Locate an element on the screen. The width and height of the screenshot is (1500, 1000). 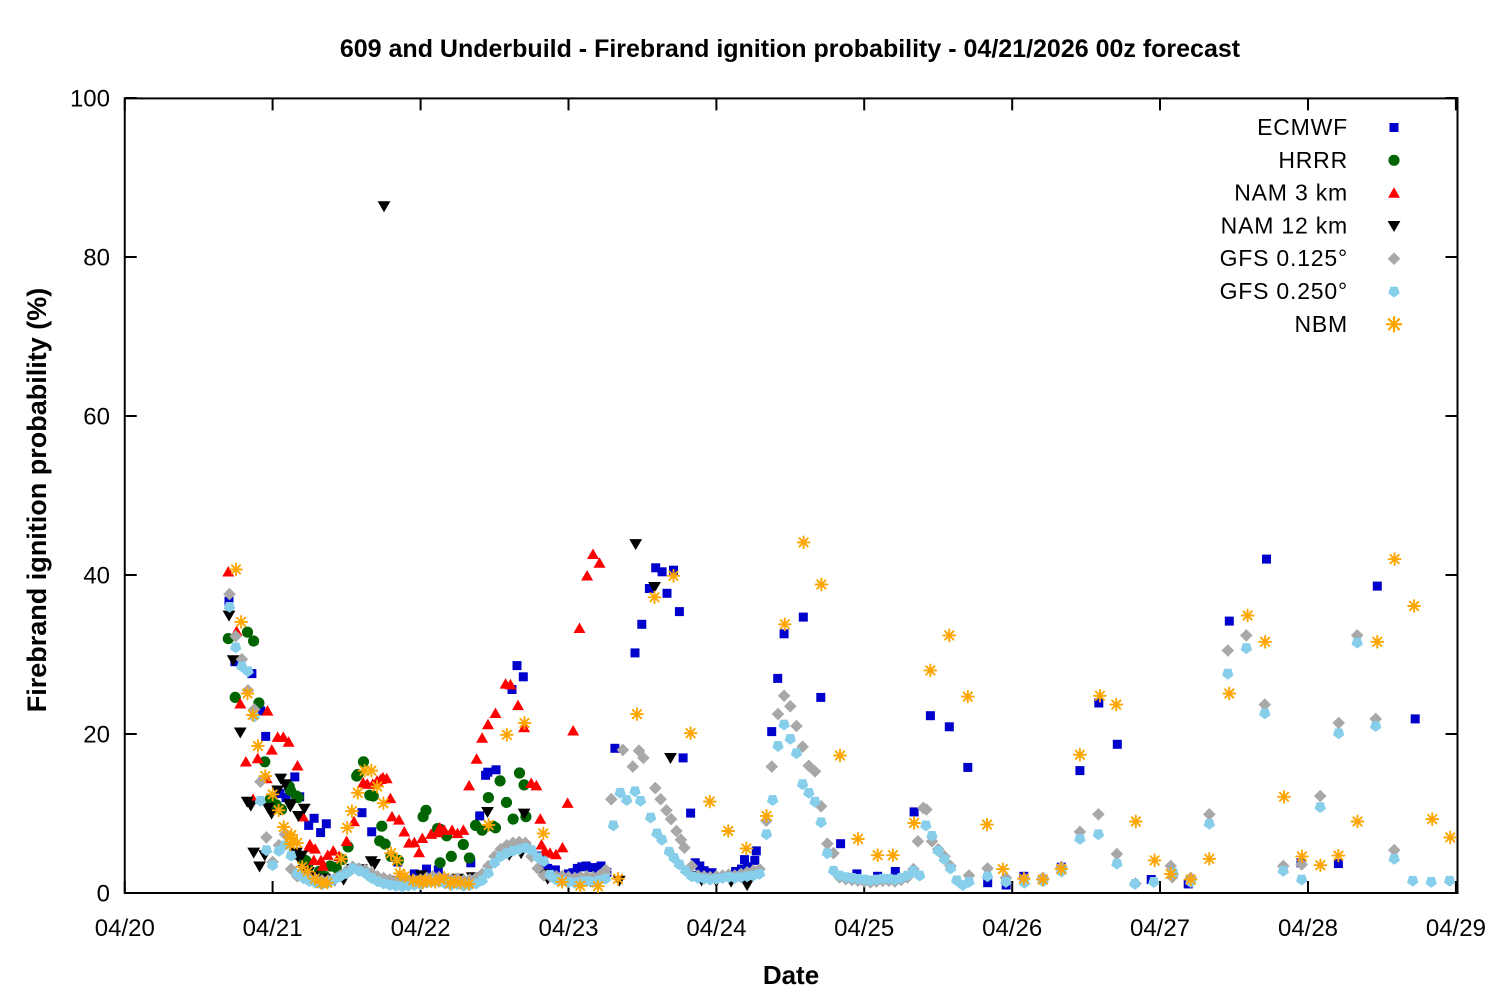
svg-text: HRRR is located at coordinates (1313, 160).